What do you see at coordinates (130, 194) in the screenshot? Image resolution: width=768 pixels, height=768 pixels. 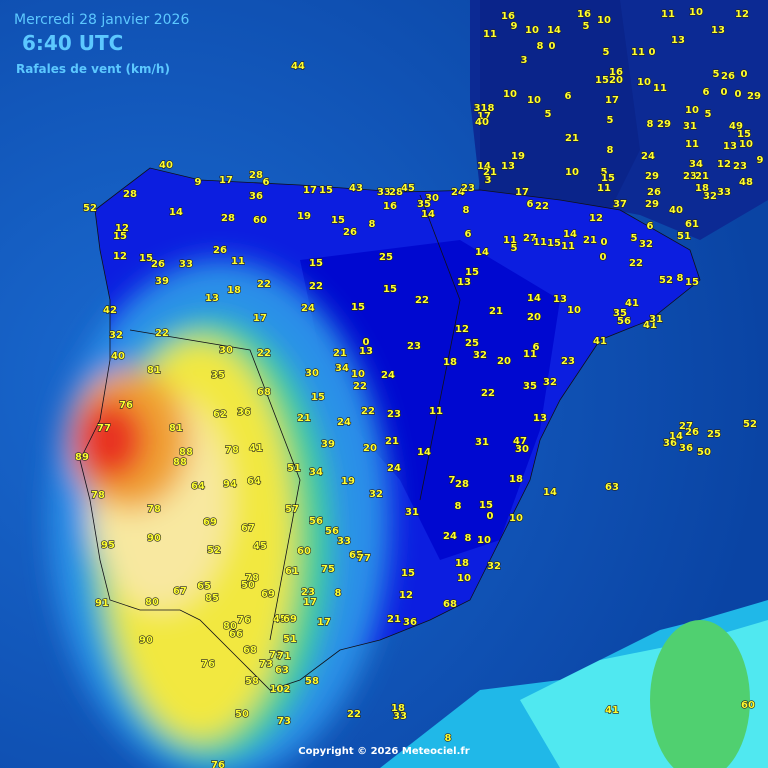 I see `station-value: 28` at bounding box center [130, 194].